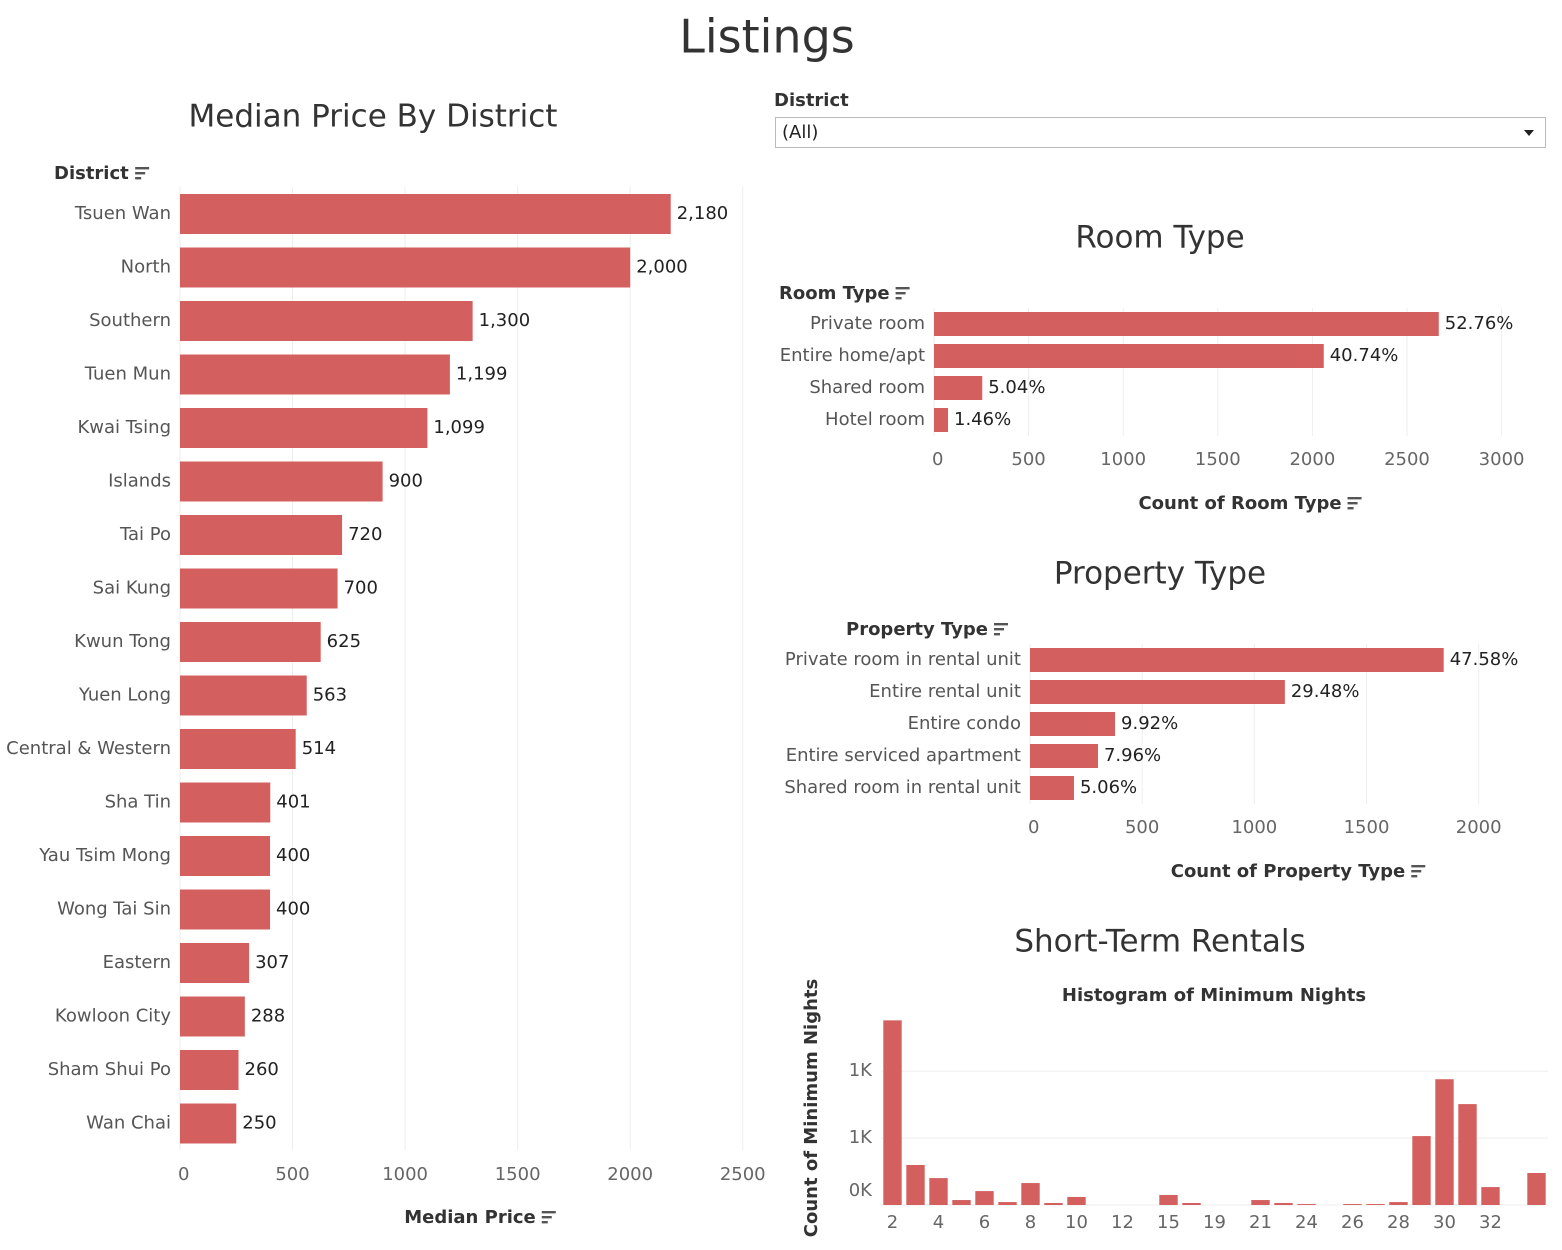 The width and height of the screenshot is (1562, 1250). What do you see at coordinates (875, 419) in the screenshot?
I see `category-label: Hotel room` at bounding box center [875, 419].